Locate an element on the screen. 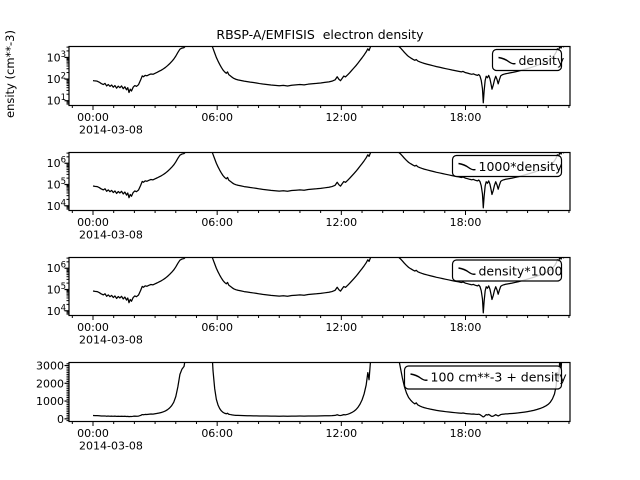 This screenshot has height=480, width=640. panel-4-legend: 100 cm**-3 + density is located at coordinates (485, 377).